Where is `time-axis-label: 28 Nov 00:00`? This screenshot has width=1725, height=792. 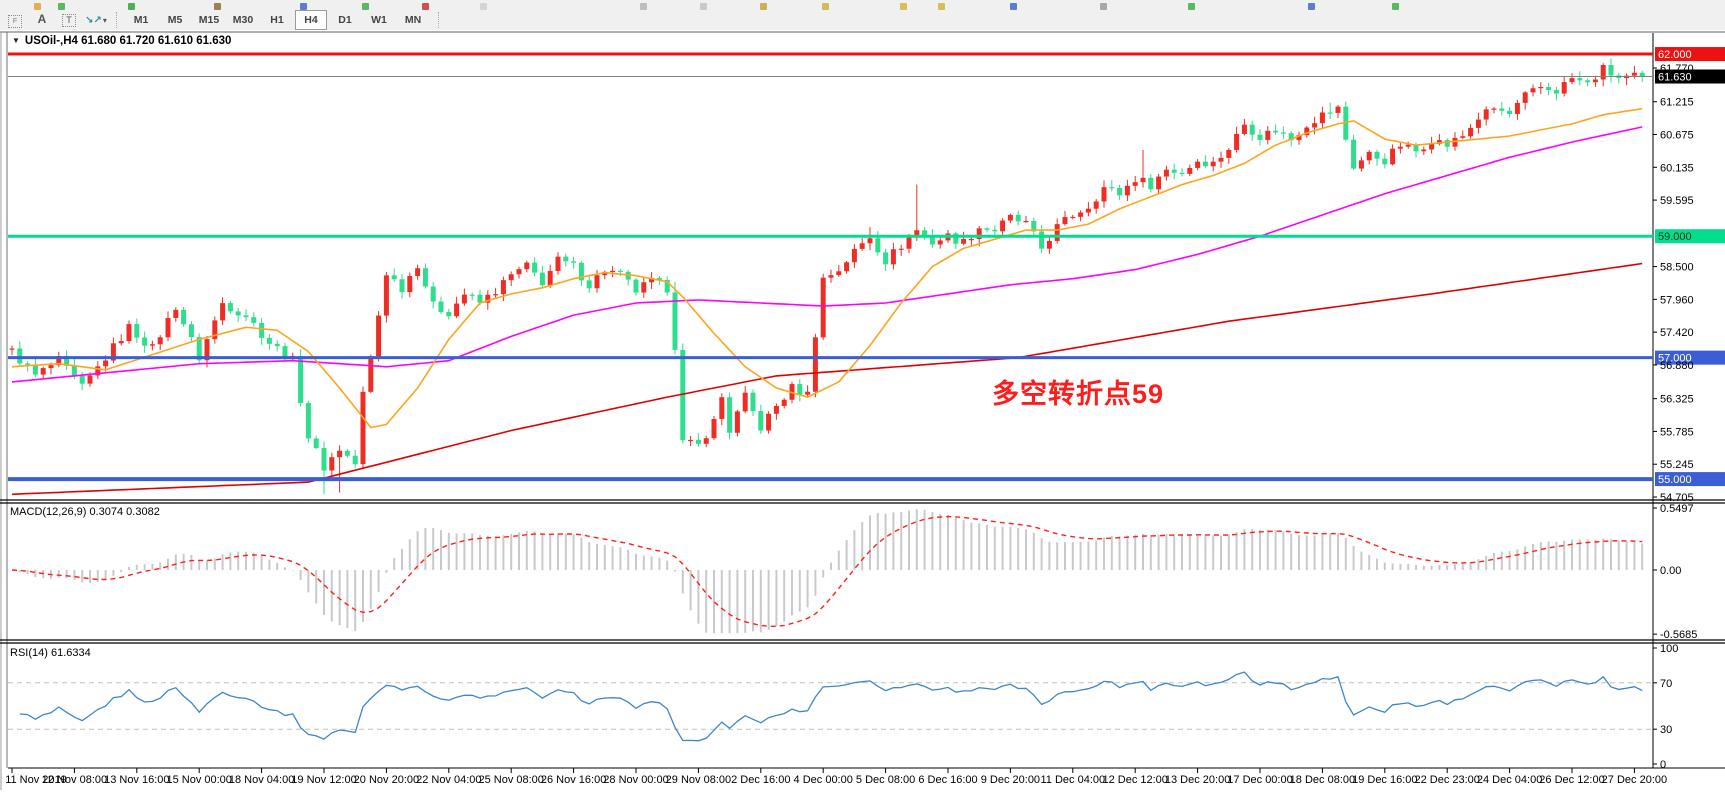
time-axis-label: 28 Nov 00:00 is located at coordinates (635, 780).